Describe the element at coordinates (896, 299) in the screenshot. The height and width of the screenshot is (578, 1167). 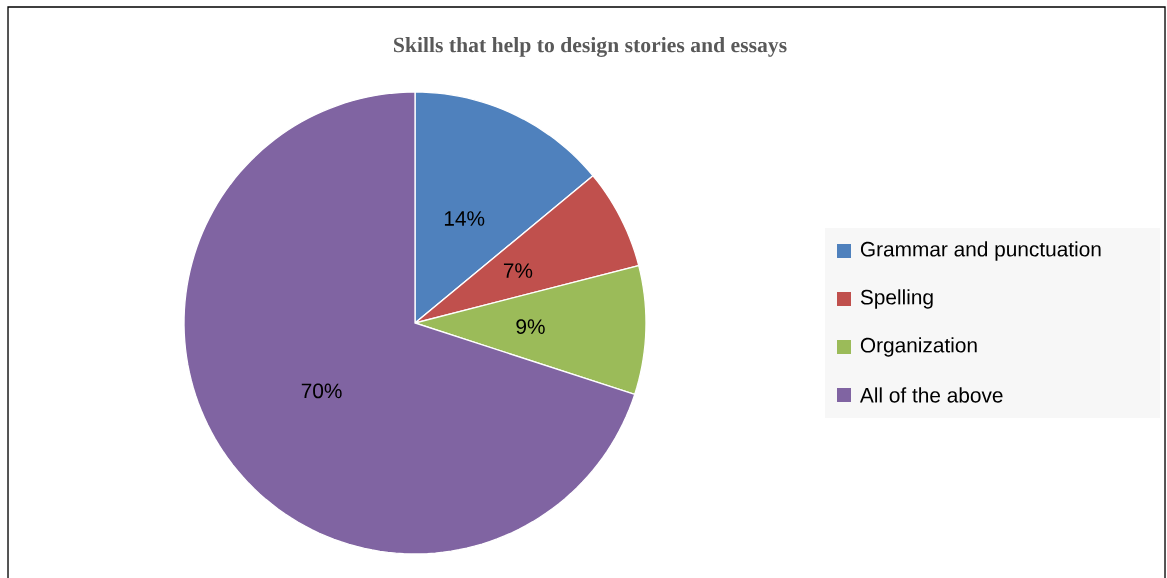
I see `legend-label: Spelling` at that location.